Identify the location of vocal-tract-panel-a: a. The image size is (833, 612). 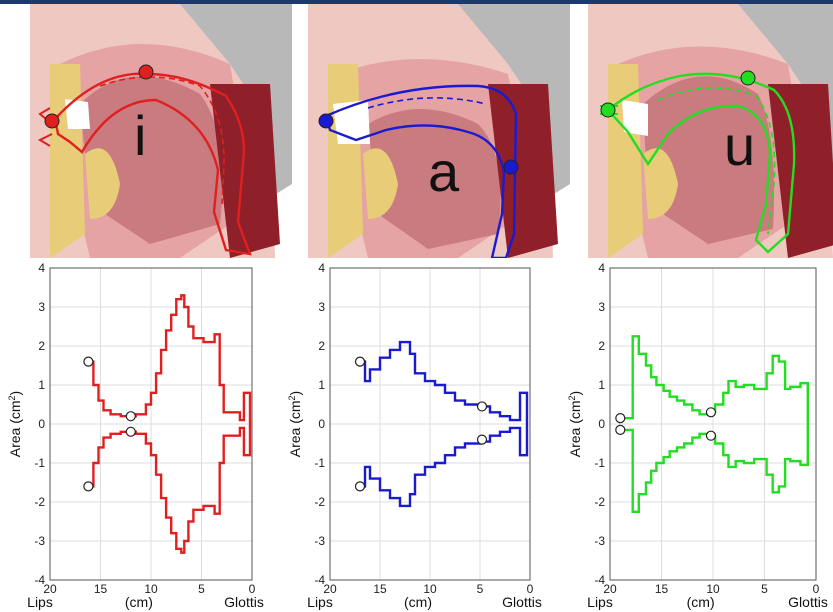
(439, 131).